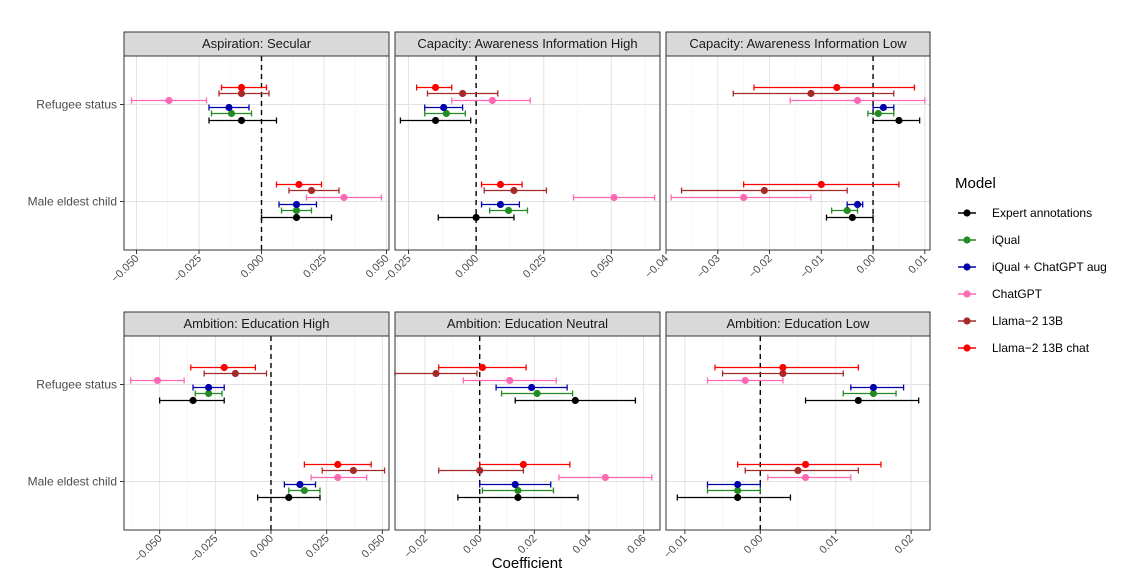  I want to click on legend-item: Llama−2 13B chat, so click(1024, 348).